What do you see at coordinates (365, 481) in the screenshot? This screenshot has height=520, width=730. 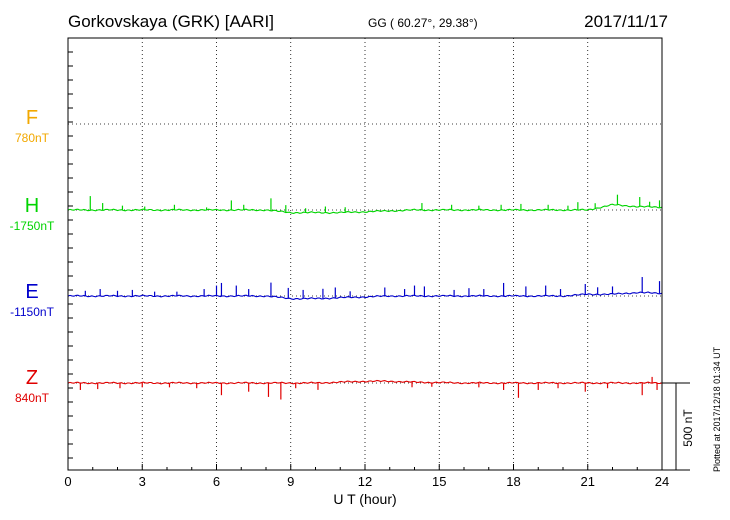 I see `x-tick-label: 12` at bounding box center [365, 481].